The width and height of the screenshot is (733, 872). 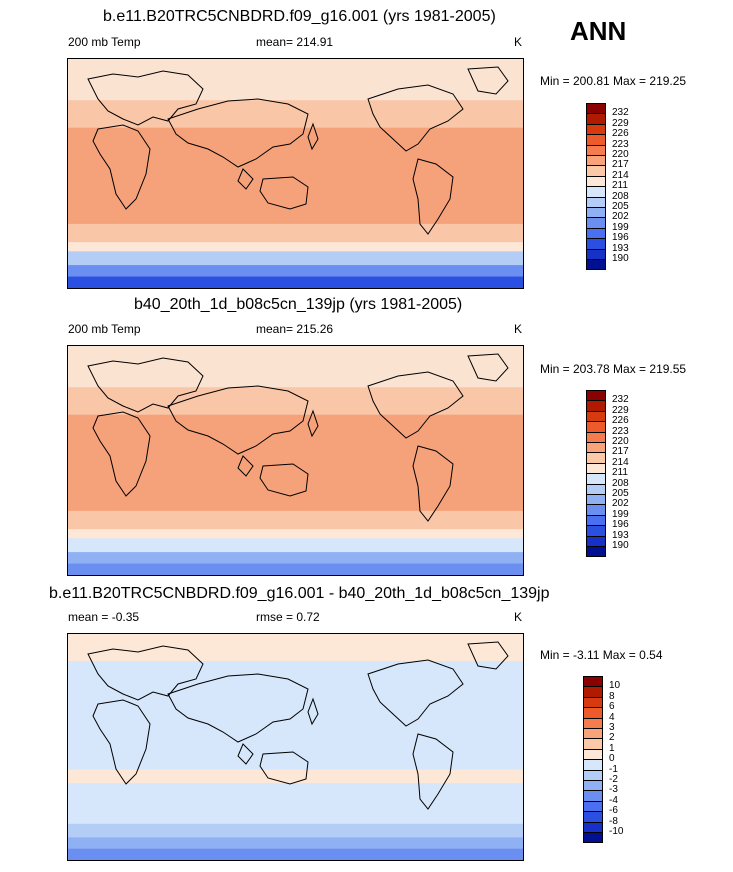 I want to click on season-label: ANN, so click(x=598, y=31).